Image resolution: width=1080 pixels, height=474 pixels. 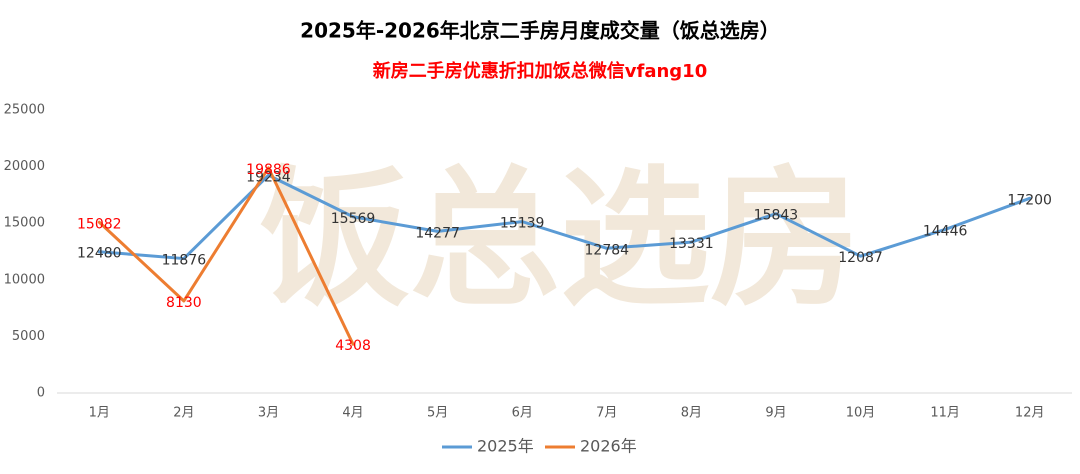 I want to click on y-tick-label: 5000, so click(x=28, y=336).